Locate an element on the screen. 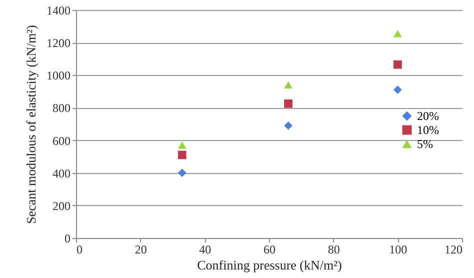 The image size is (474, 278). y-tick-label: 1200 is located at coordinates (58, 43).